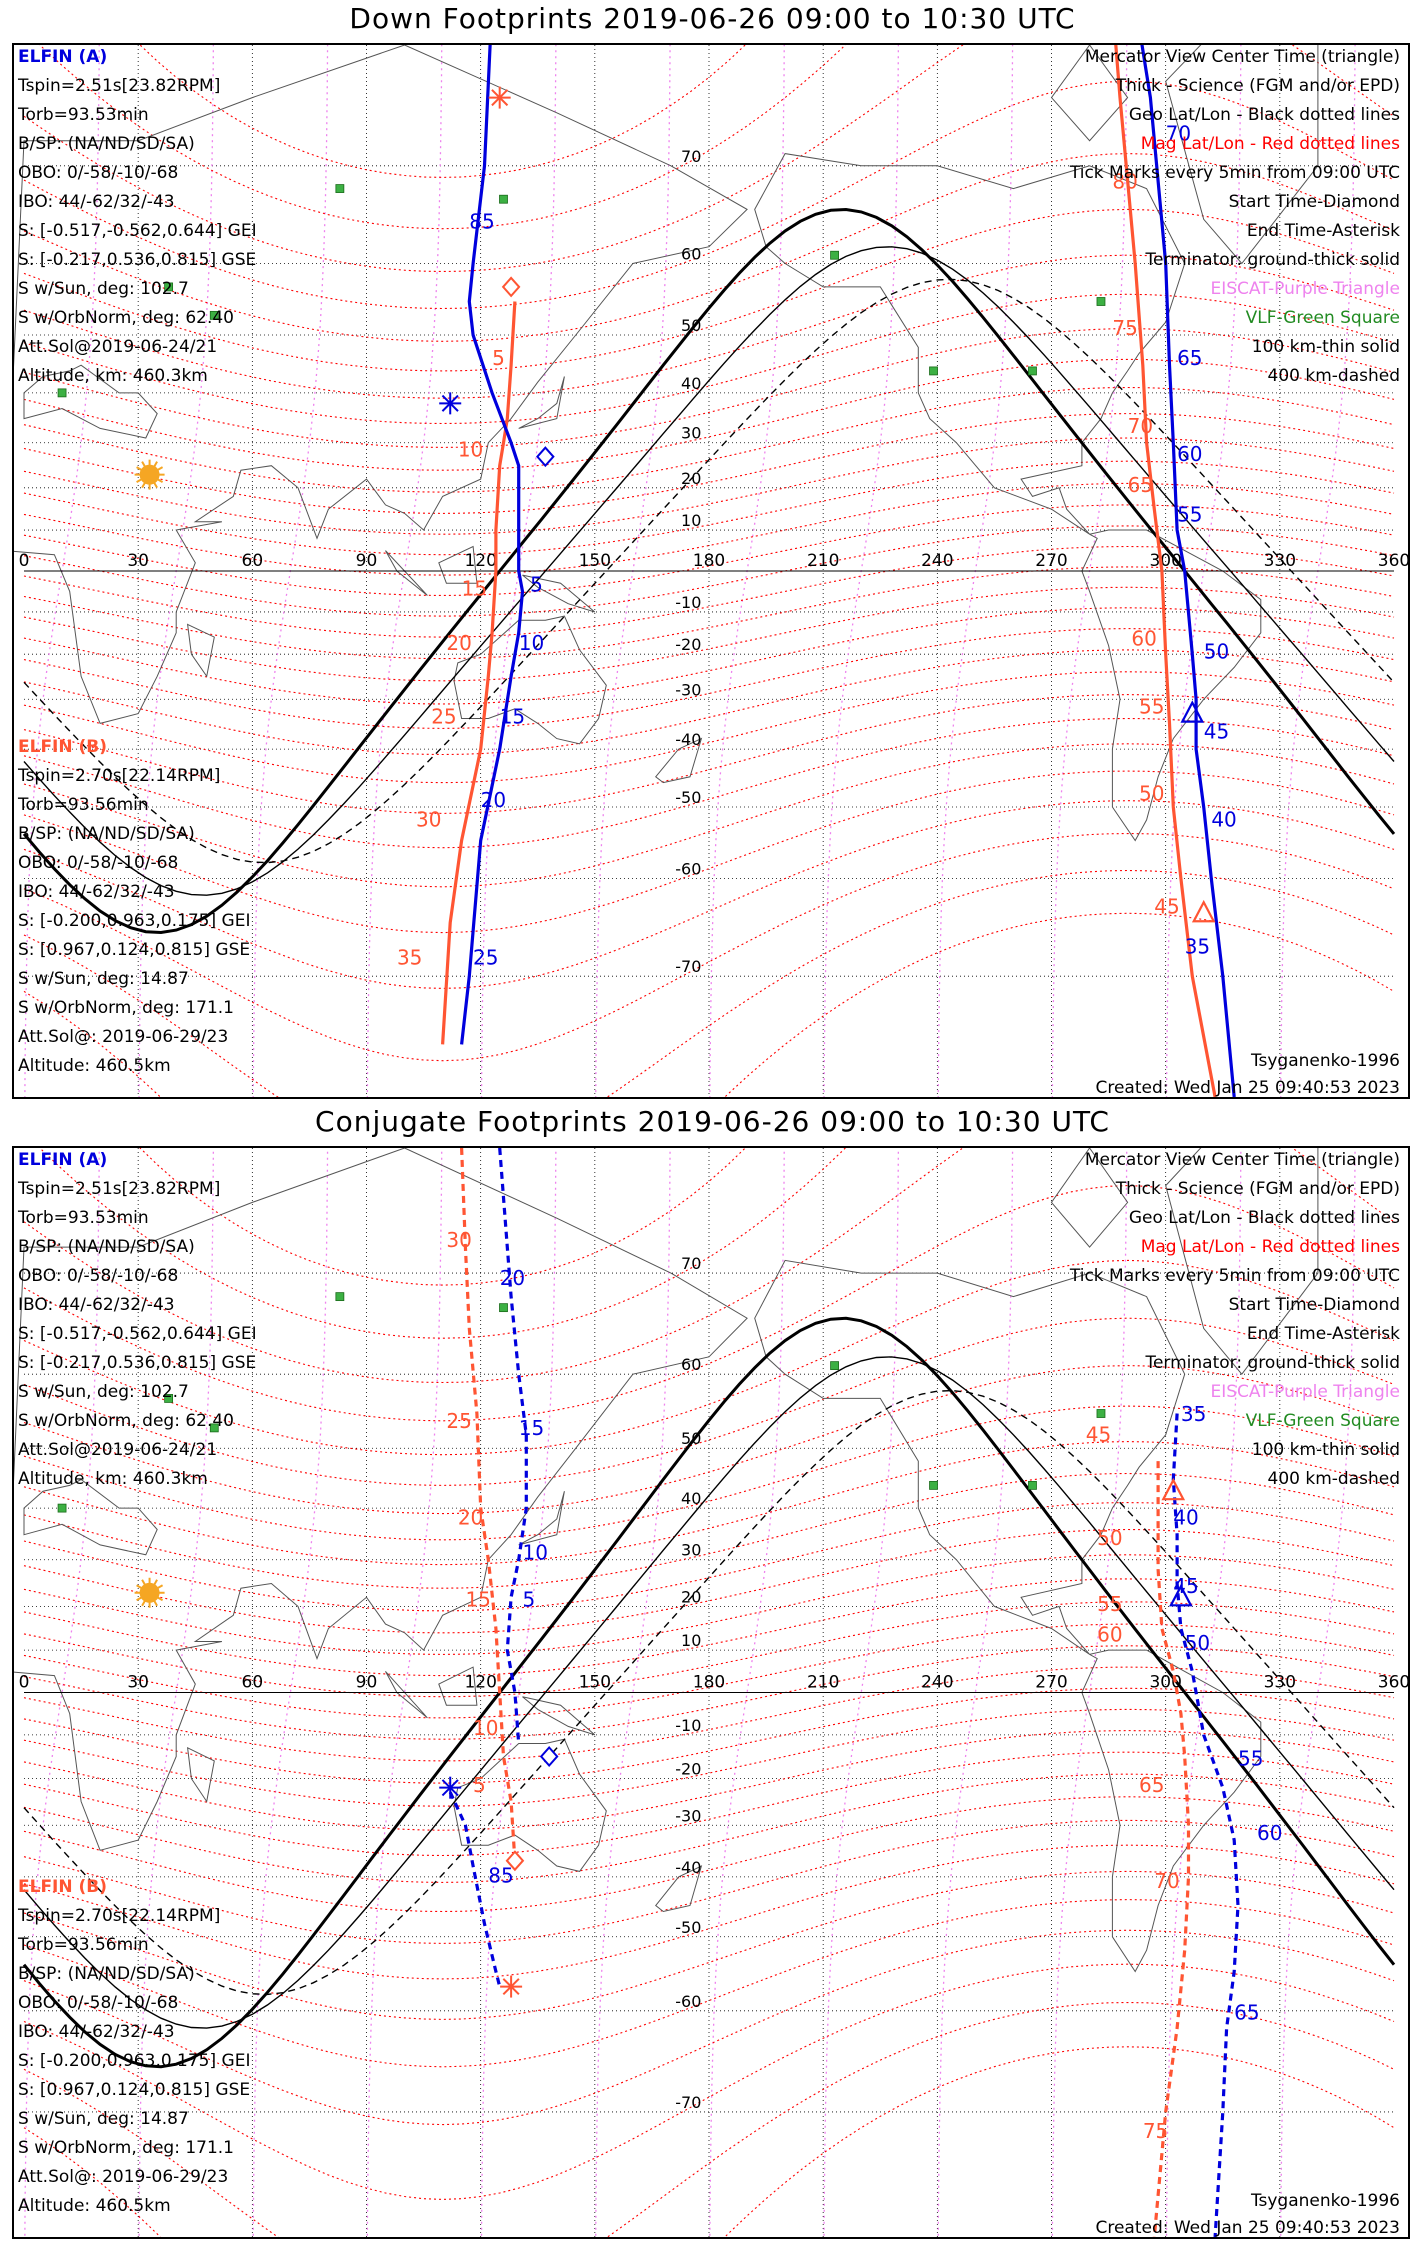  What do you see at coordinates (103, 2119) in the screenshot?
I see `elfin-b-info-line: S w/Sun, deg: 14.87` at bounding box center [103, 2119].